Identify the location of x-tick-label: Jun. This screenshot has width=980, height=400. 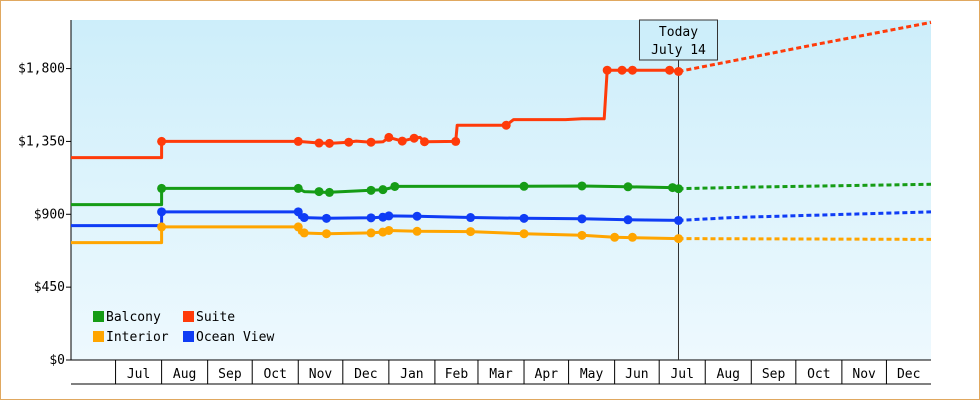
(636, 374).